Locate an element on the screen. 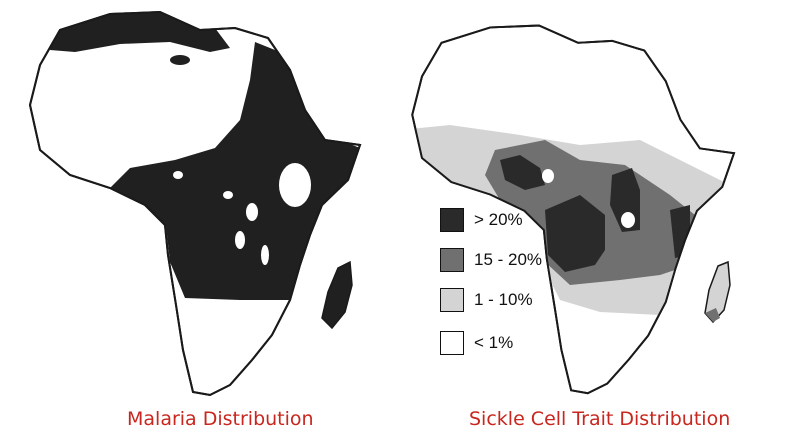  legend-swatch-gt20 is located at coordinates (452, 220).